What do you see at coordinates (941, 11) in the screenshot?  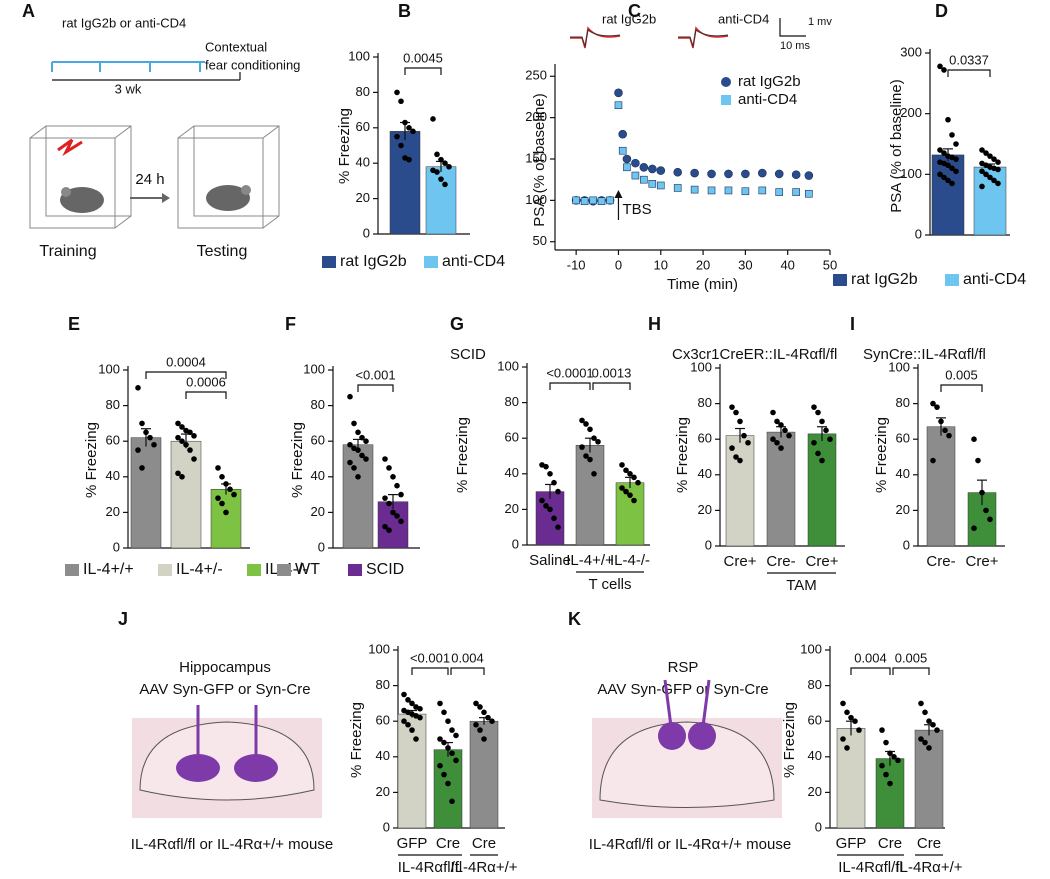 I see `panel-letter: D` at bounding box center [941, 11].